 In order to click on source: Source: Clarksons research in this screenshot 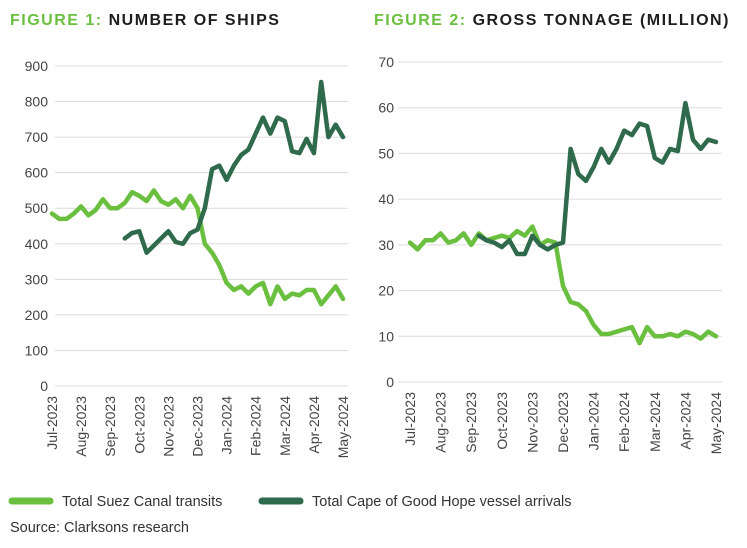, I will do `click(99, 528)`.